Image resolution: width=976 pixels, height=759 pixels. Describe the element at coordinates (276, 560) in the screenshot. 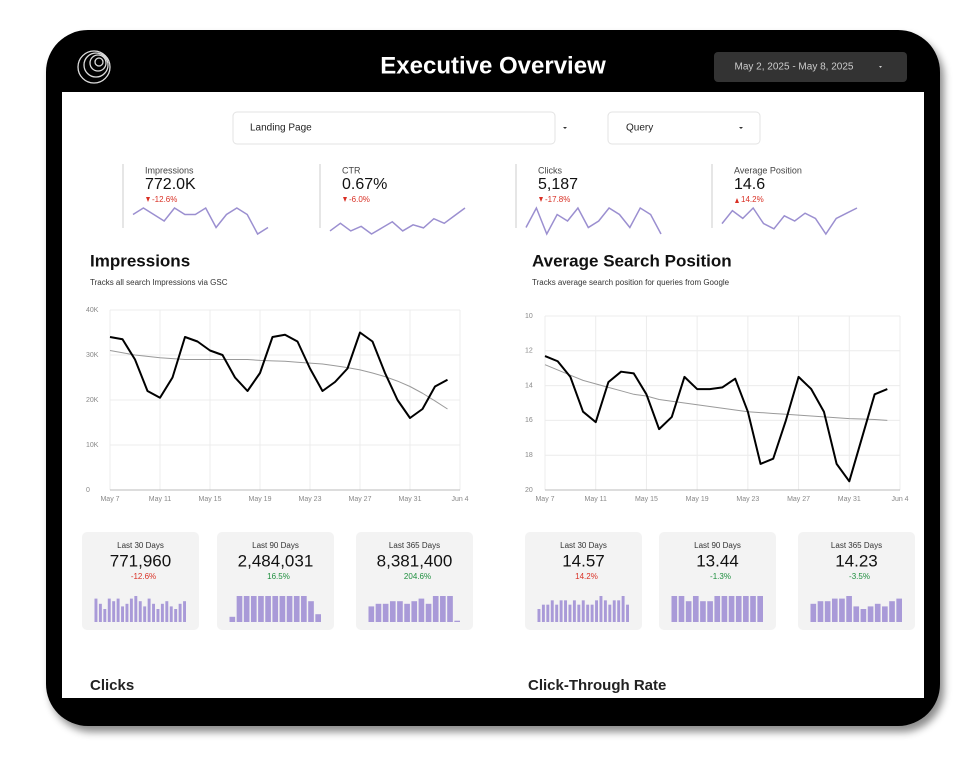

I see `period-value: 2,484,031` at that location.